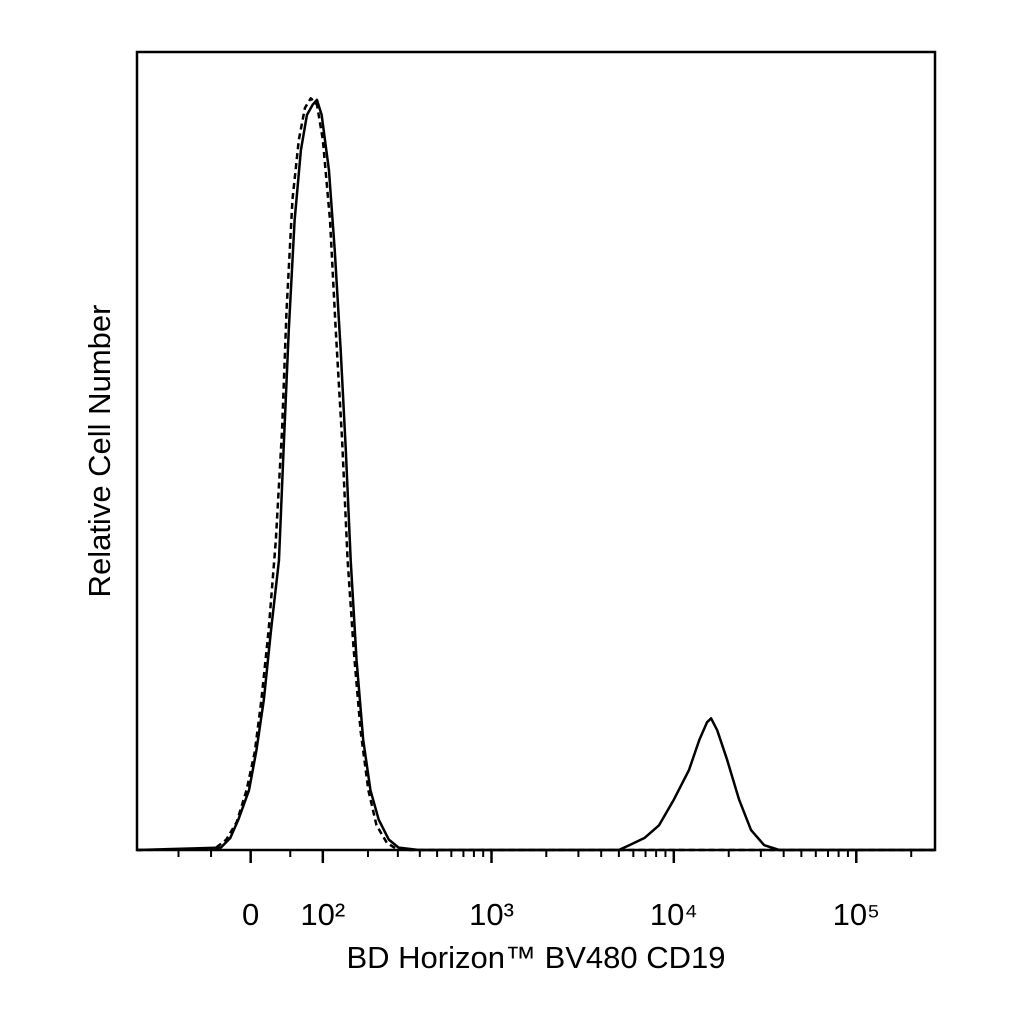  Describe the element at coordinates (322, 914) in the screenshot. I see `x-tick-label: 10²` at that location.